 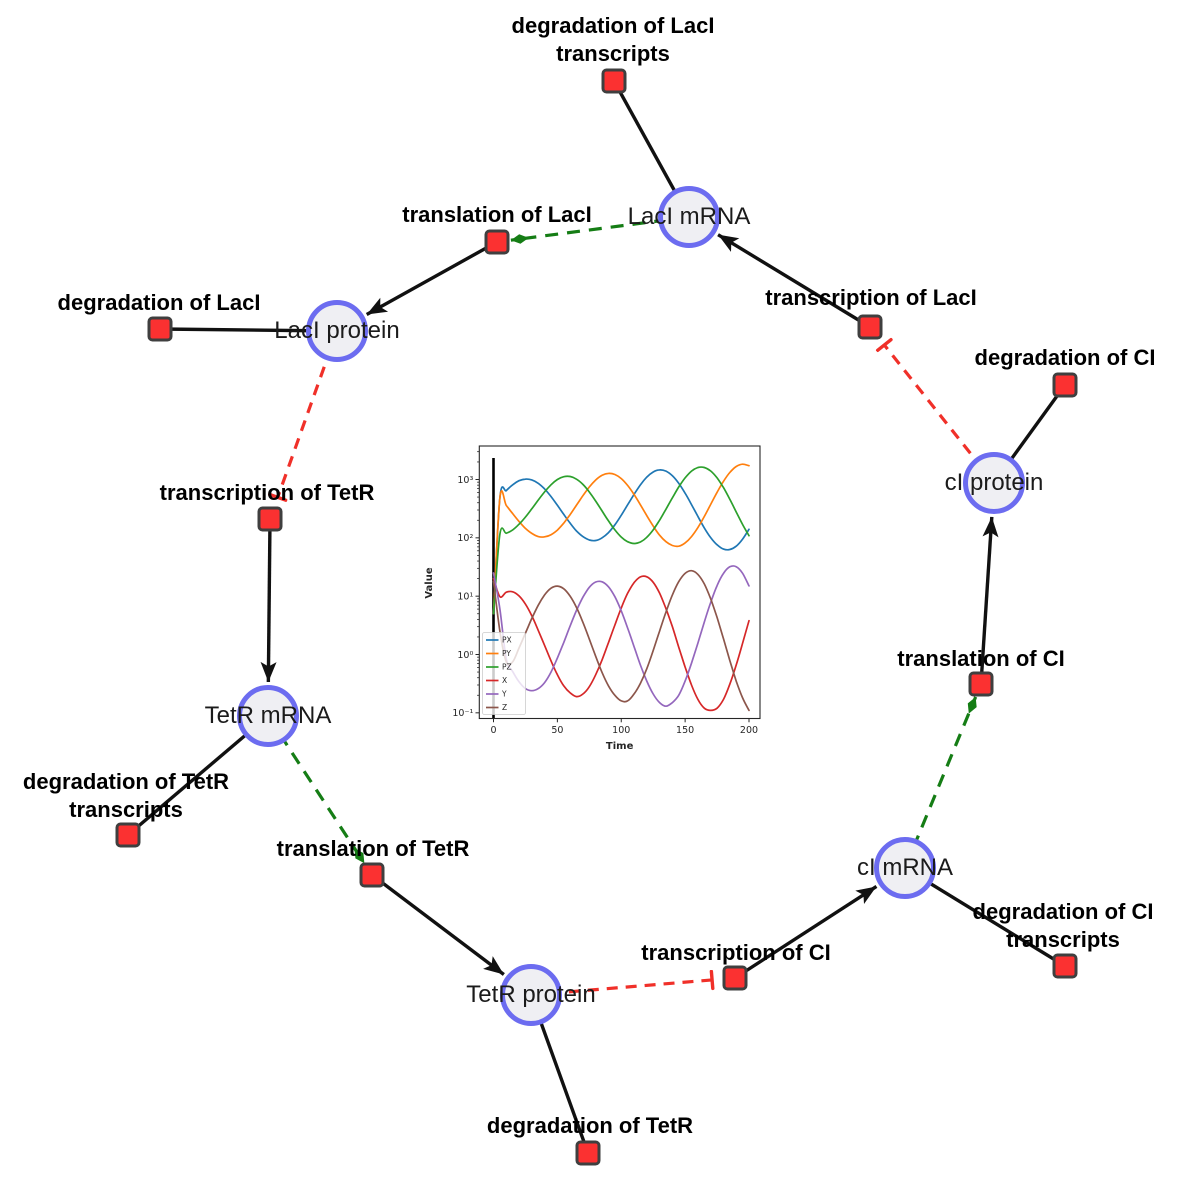 I want to click on species-node-lacI_mRNA, so click(x=689, y=217).